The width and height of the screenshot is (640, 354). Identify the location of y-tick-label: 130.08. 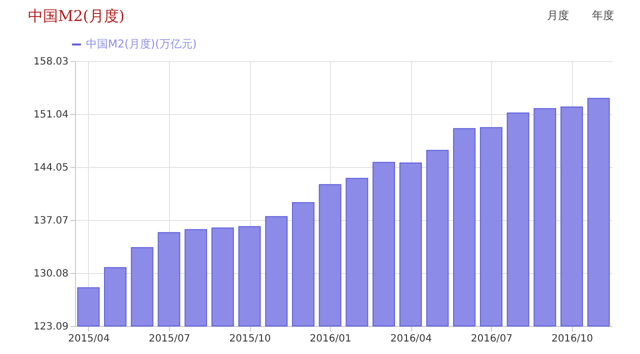
(51, 274).